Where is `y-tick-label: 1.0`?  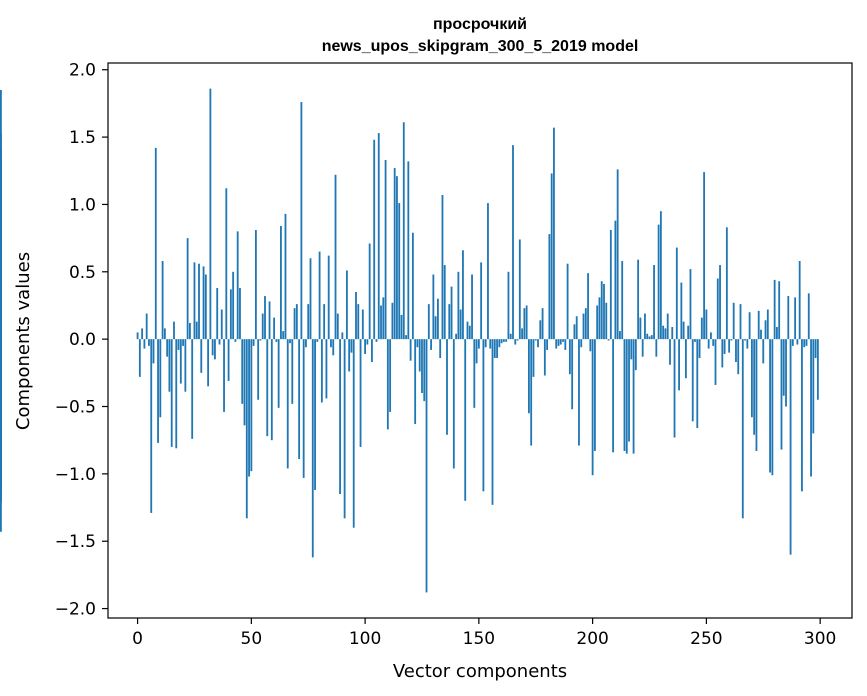
y-tick-label: 1.0 is located at coordinates (82, 205).